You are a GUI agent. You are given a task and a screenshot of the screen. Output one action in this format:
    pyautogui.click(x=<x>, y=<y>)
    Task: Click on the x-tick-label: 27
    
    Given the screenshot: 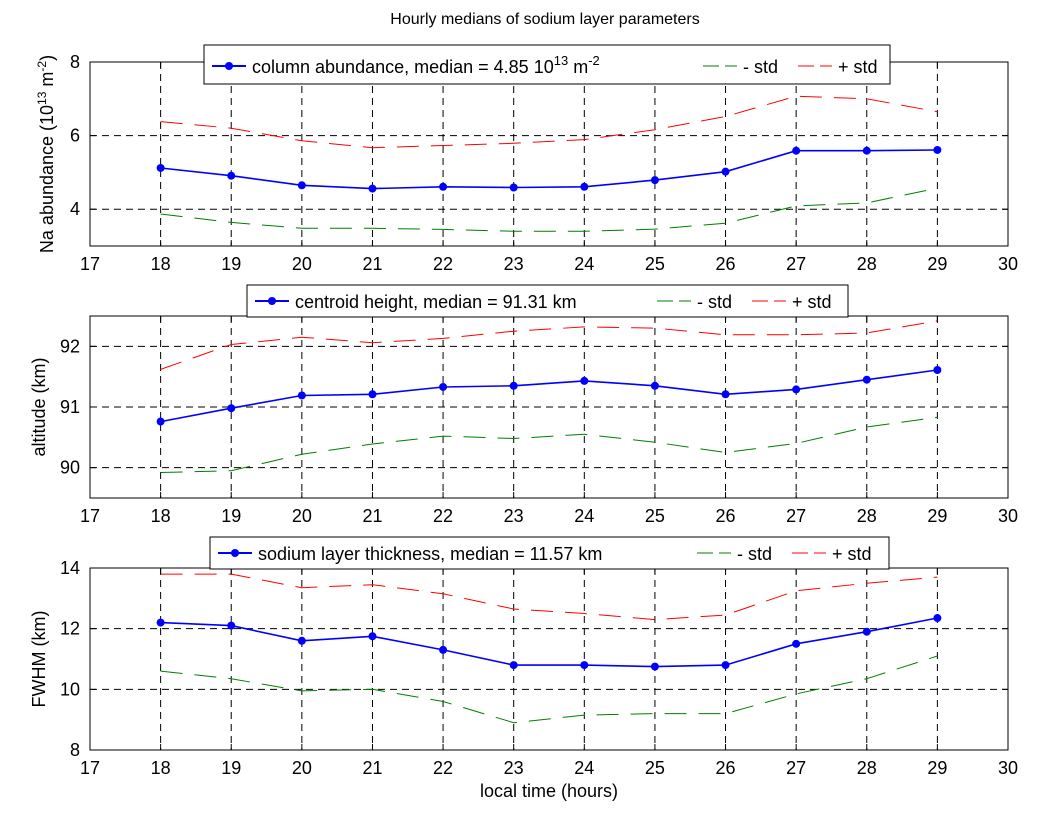 What is the action you would take?
    pyautogui.click(x=796, y=516)
    